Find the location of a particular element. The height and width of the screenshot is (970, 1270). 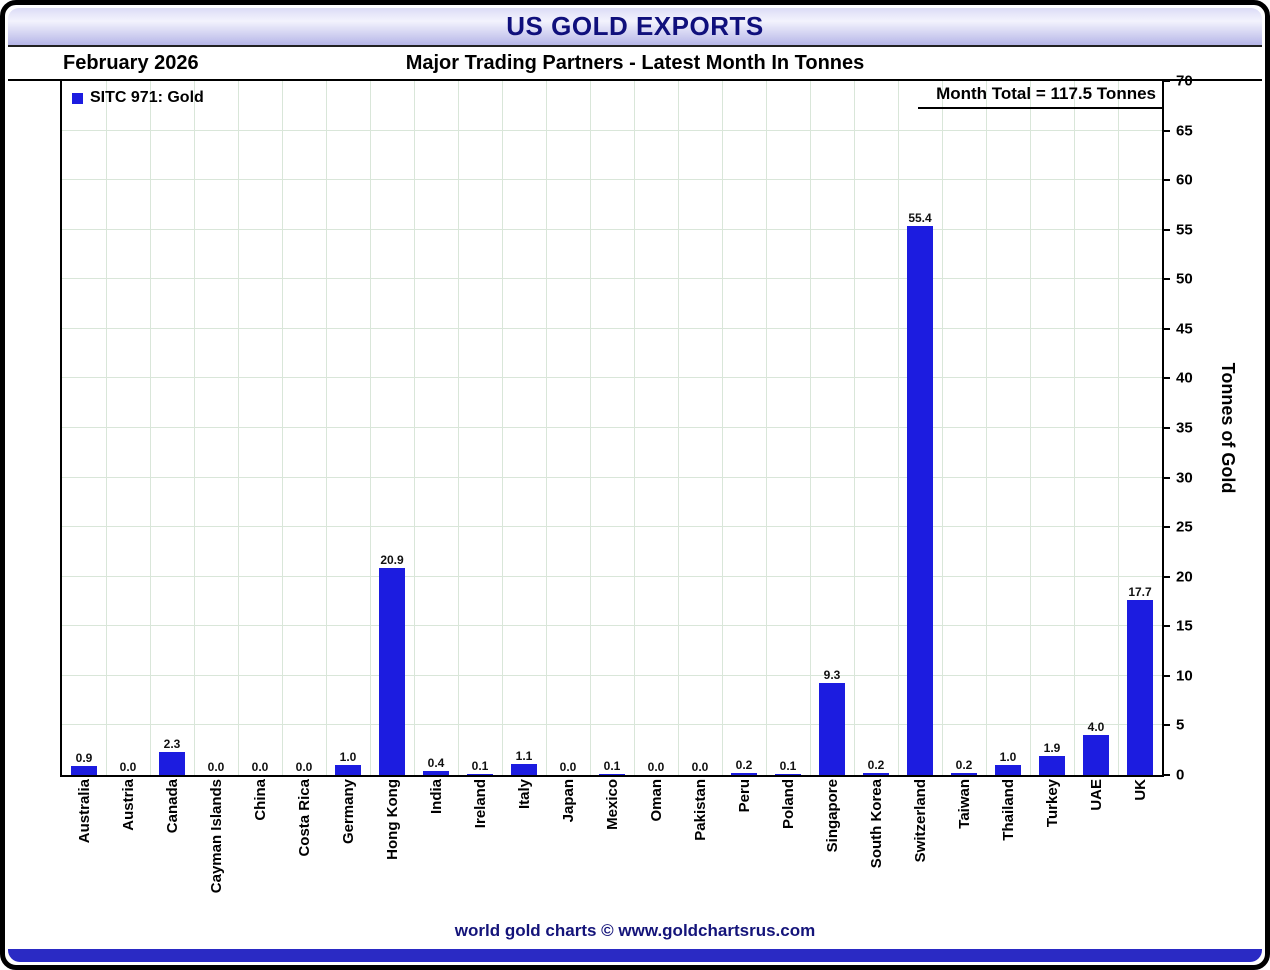

x-label-cell: Australia is located at coordinates (84, 856).